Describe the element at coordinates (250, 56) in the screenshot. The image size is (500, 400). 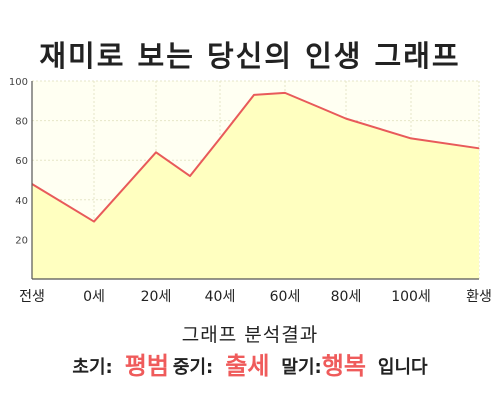
I see `page-title: 재미로 보는 당신의 인생 그래프` at that location.